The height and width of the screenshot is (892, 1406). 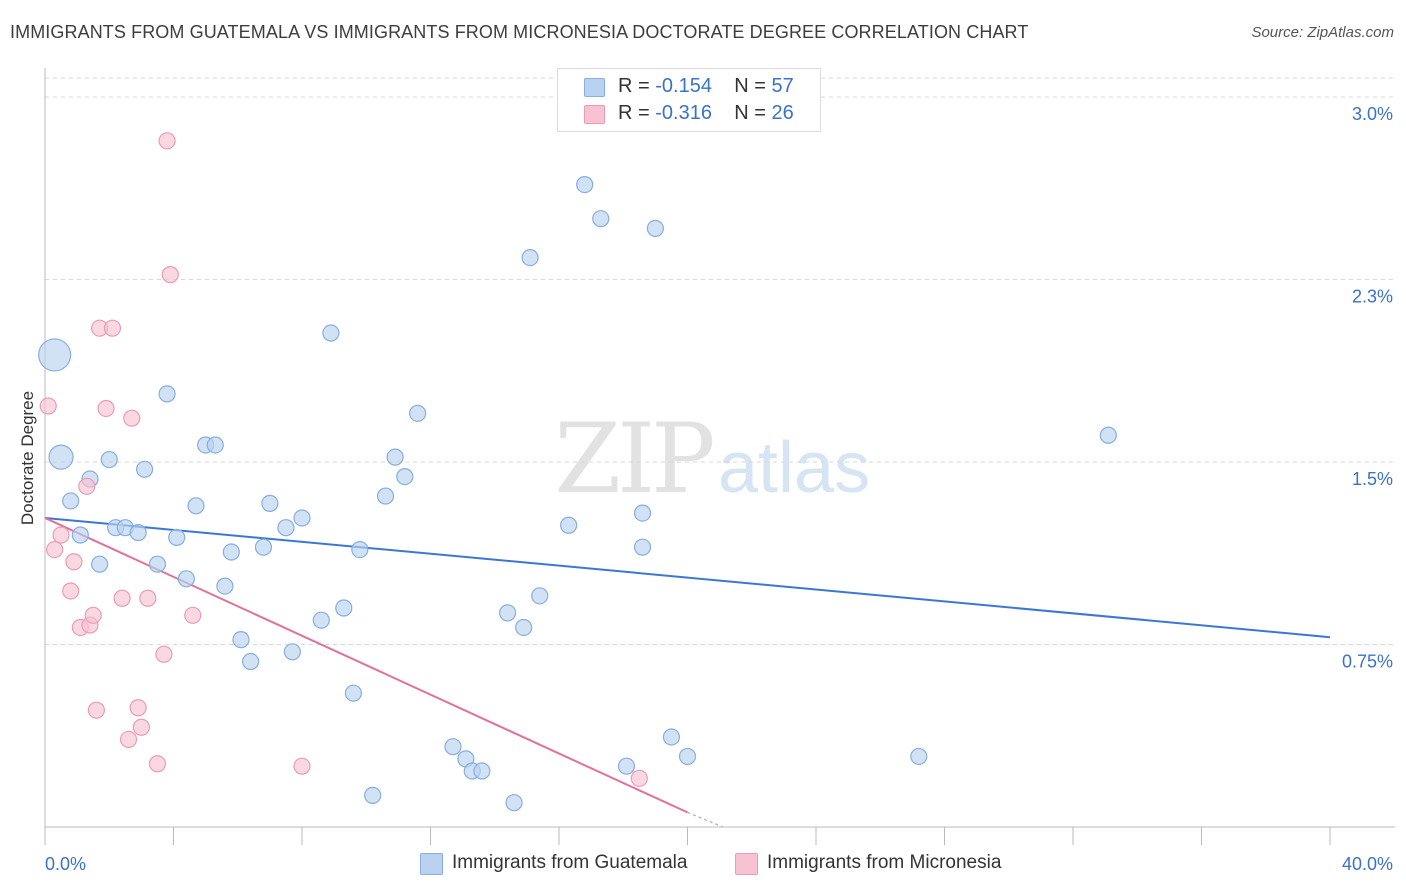 What do you see at coordinates (705, 819) in the screenshot?
I see `trend-extension-pink` at bounding box center [705, 819].